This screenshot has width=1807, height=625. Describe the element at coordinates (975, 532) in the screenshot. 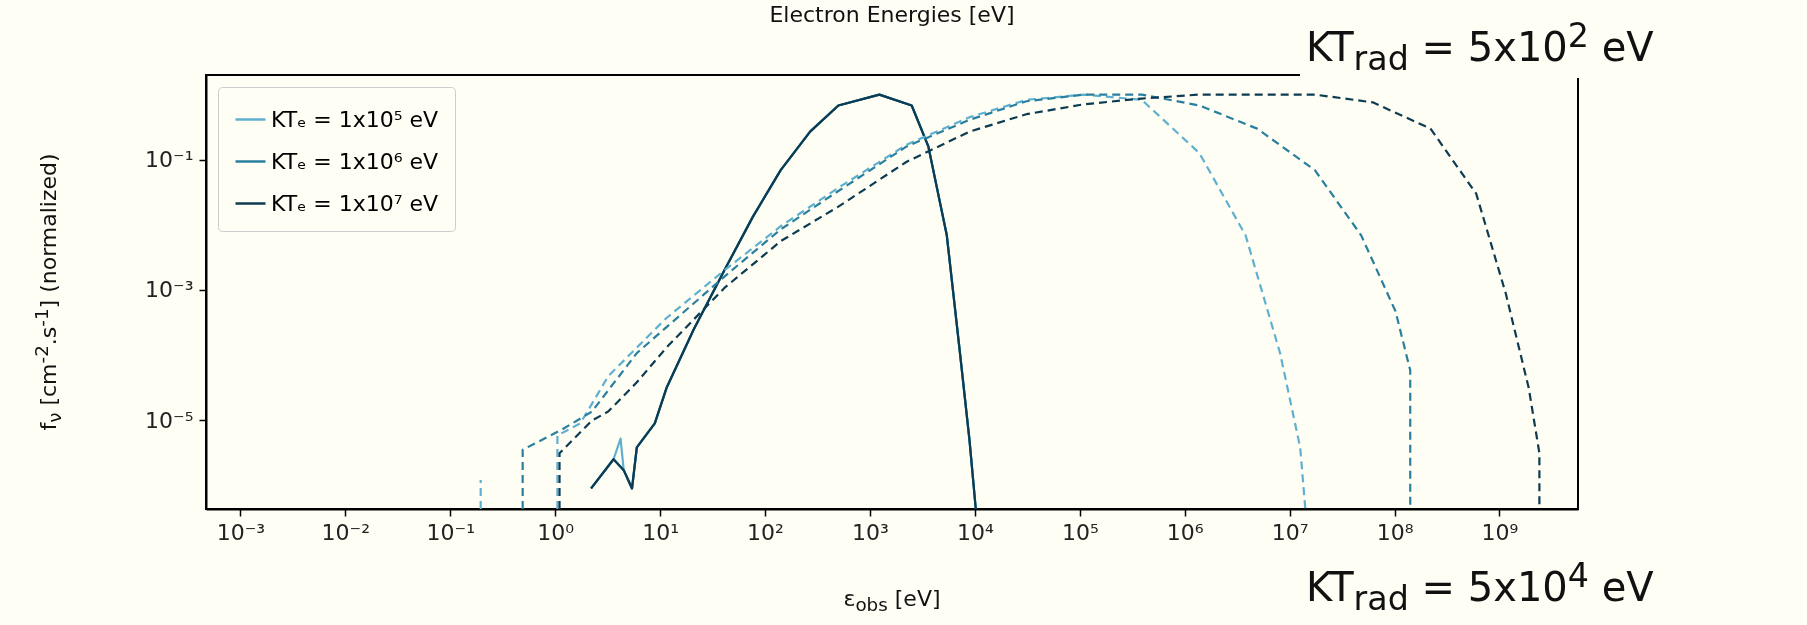

I see `x-tick-label: 10⁴` at that location.